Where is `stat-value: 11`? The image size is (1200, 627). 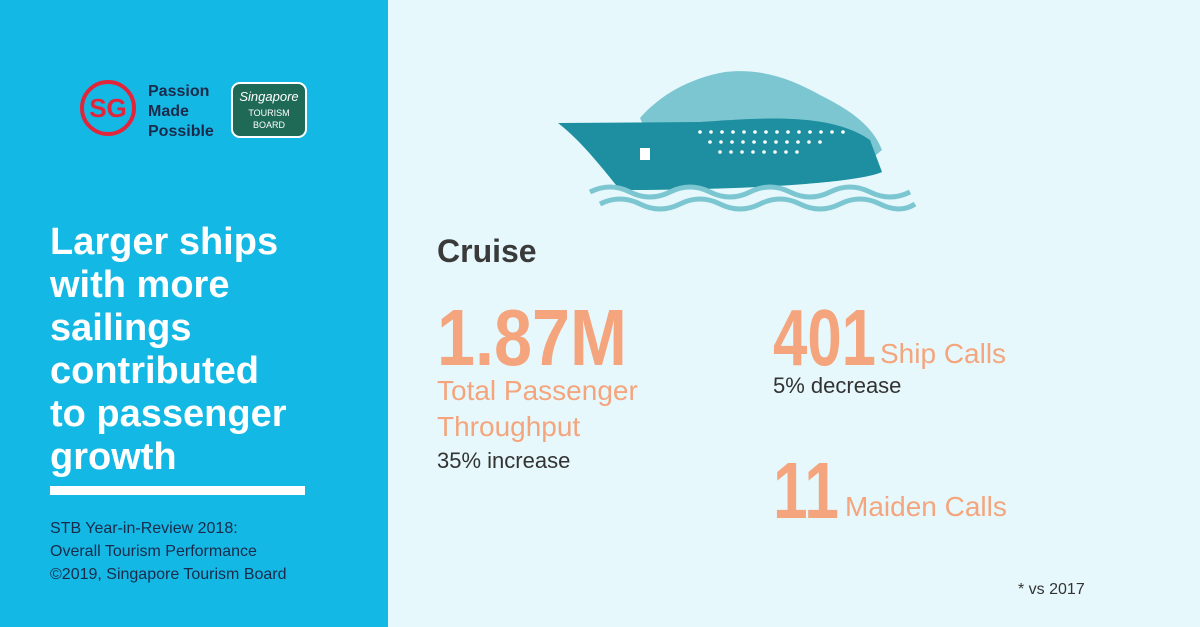 stat-value: 11 is located at coordinates (806, 490).